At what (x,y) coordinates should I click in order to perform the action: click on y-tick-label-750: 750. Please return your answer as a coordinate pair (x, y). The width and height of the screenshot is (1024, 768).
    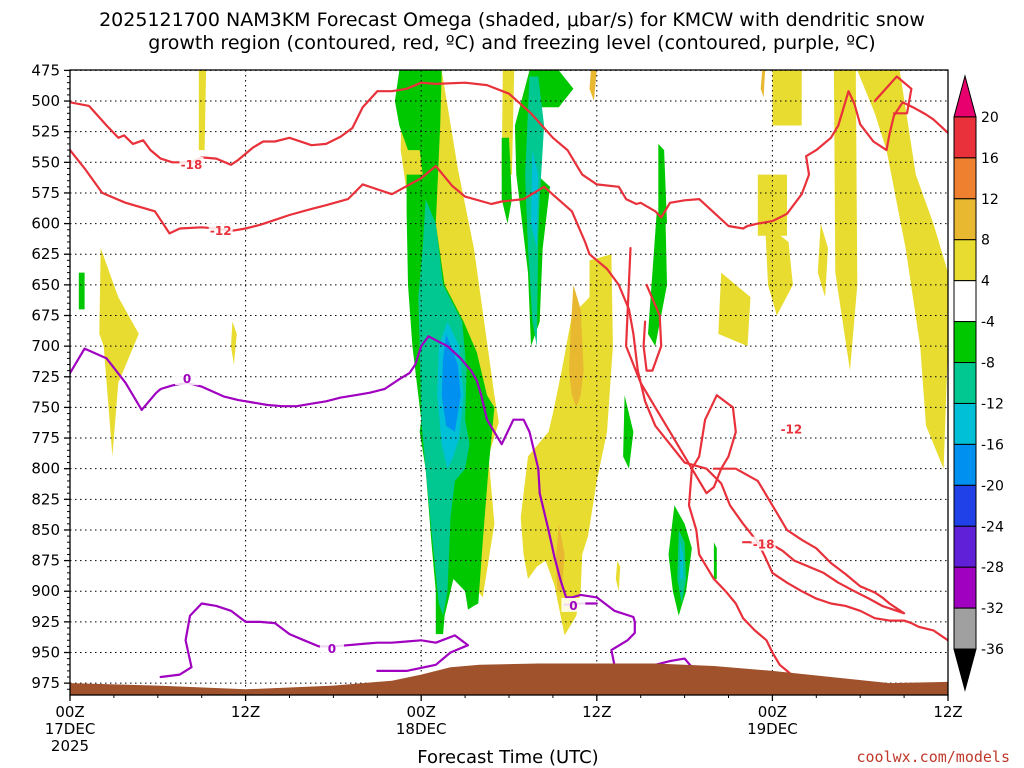
    Looking at the image, I should click on (45, 407).